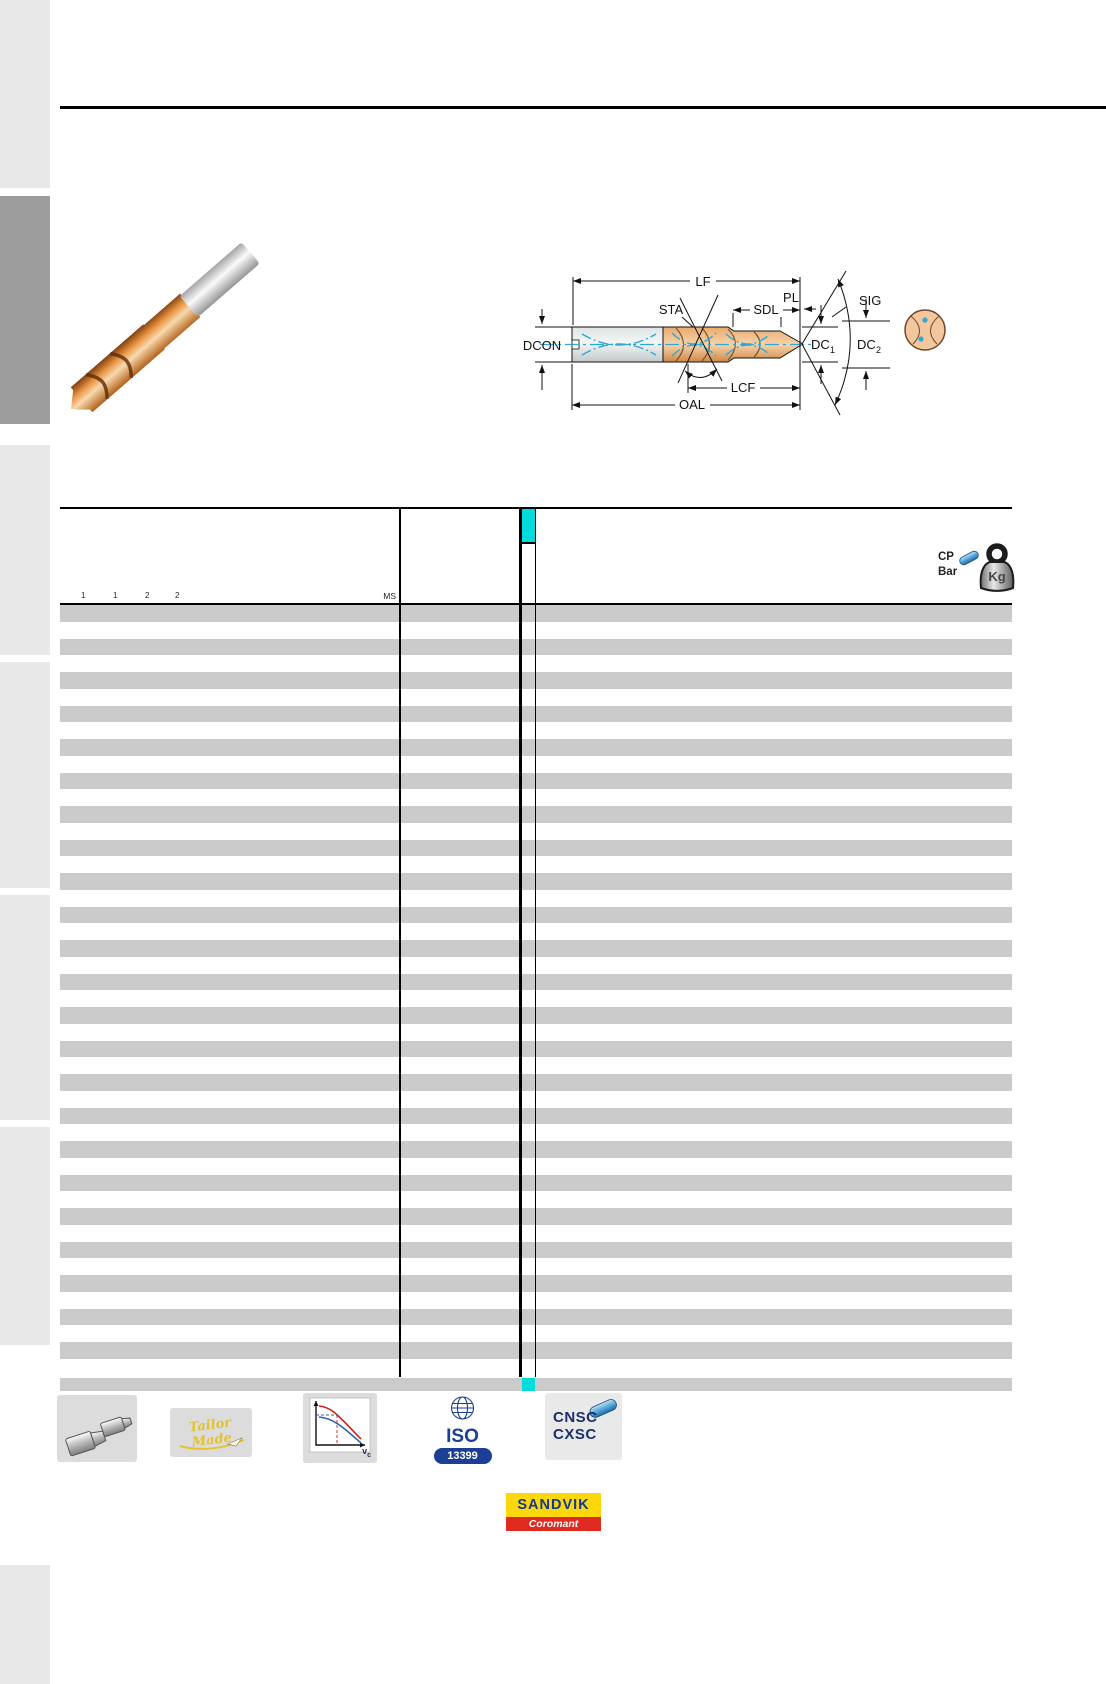 The height and width of the screenshot is (1684, 1106). Describe the element at coordinates (528, 1384) in the screenshot. I see `ordering-column-highlight-bottom` at that location.